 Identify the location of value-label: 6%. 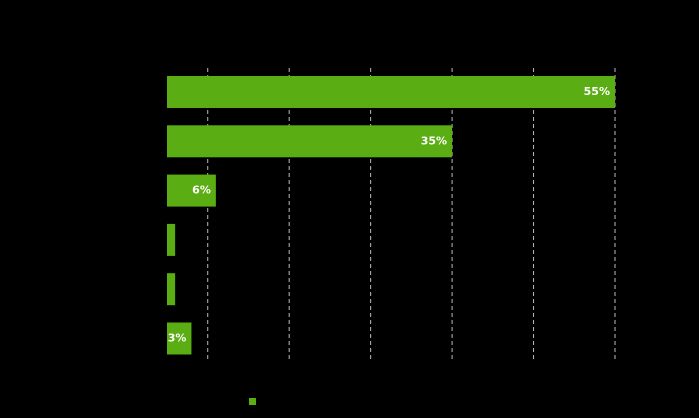
(201, 190).